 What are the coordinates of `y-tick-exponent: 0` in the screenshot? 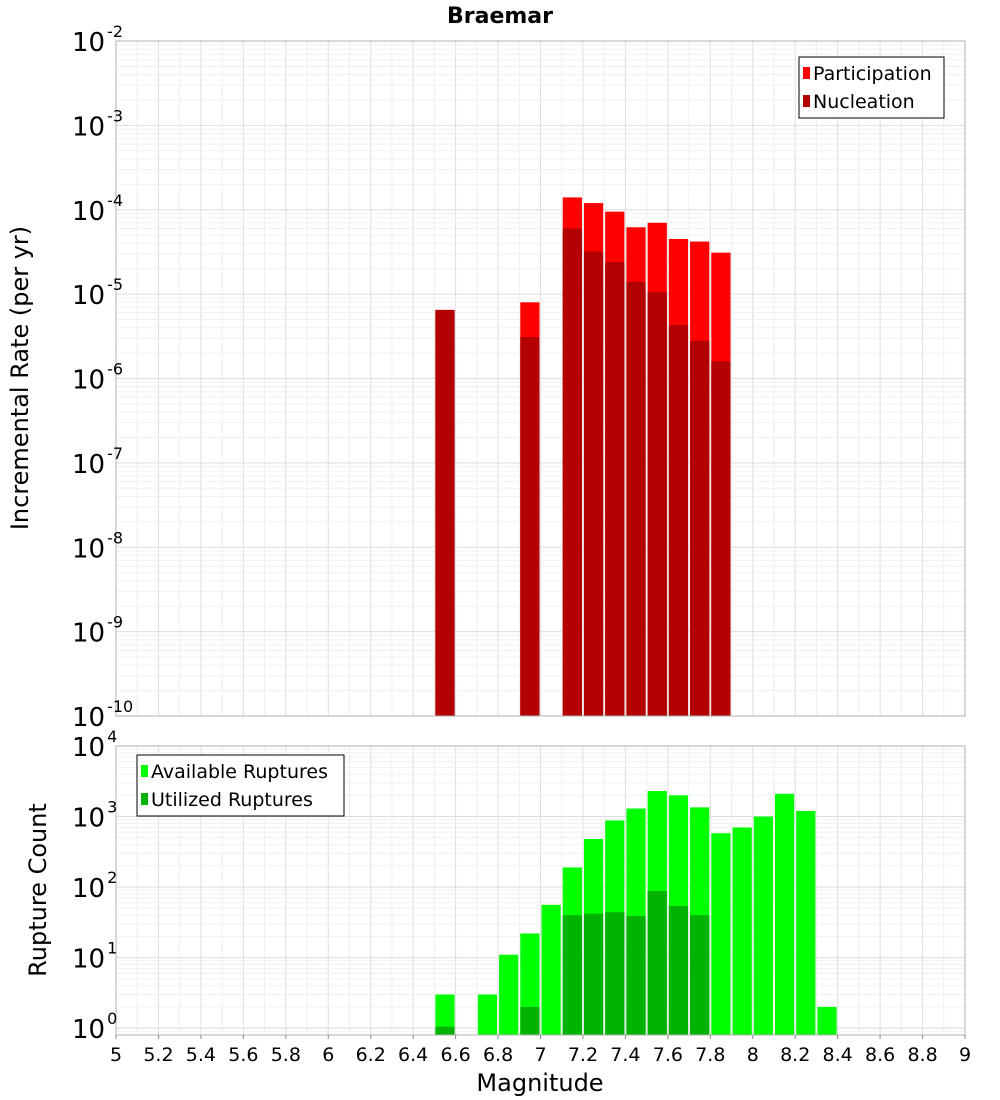 It's located at (112, 1018).